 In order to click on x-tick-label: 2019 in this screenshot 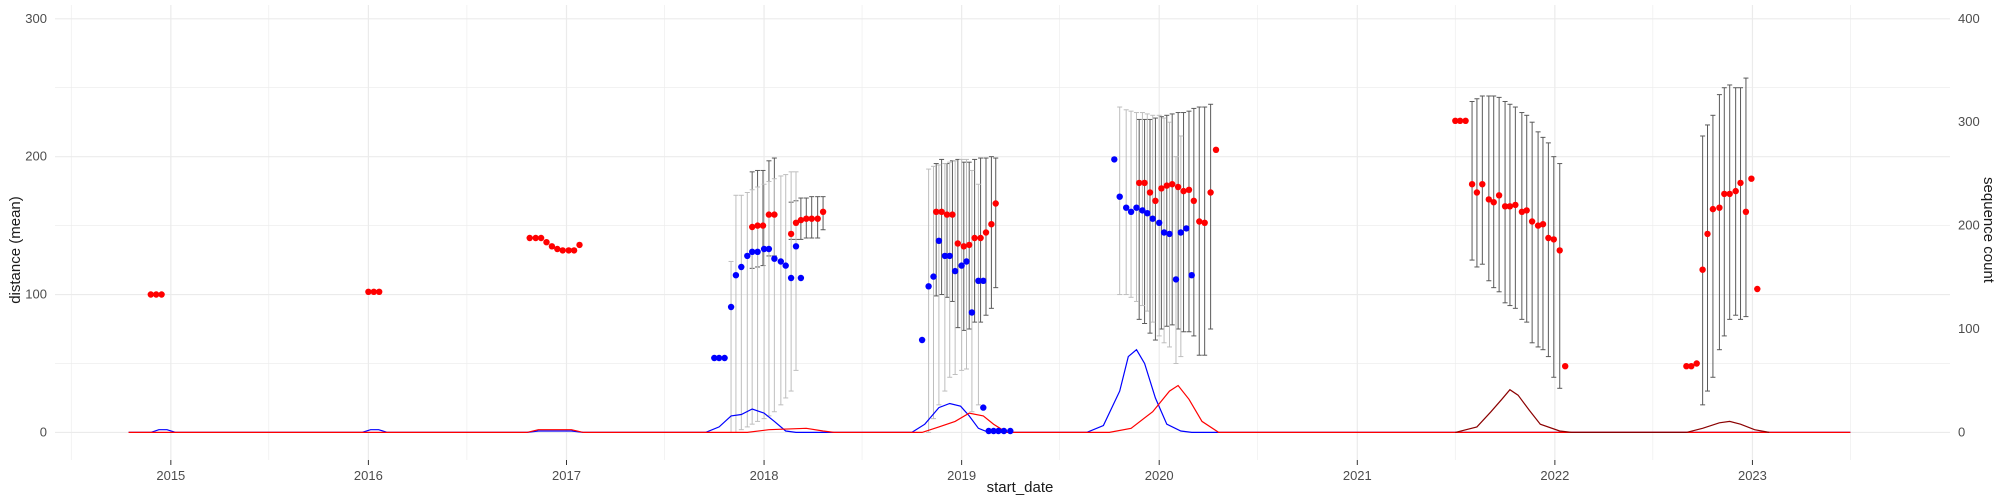, I will do `click(961, 475)`.